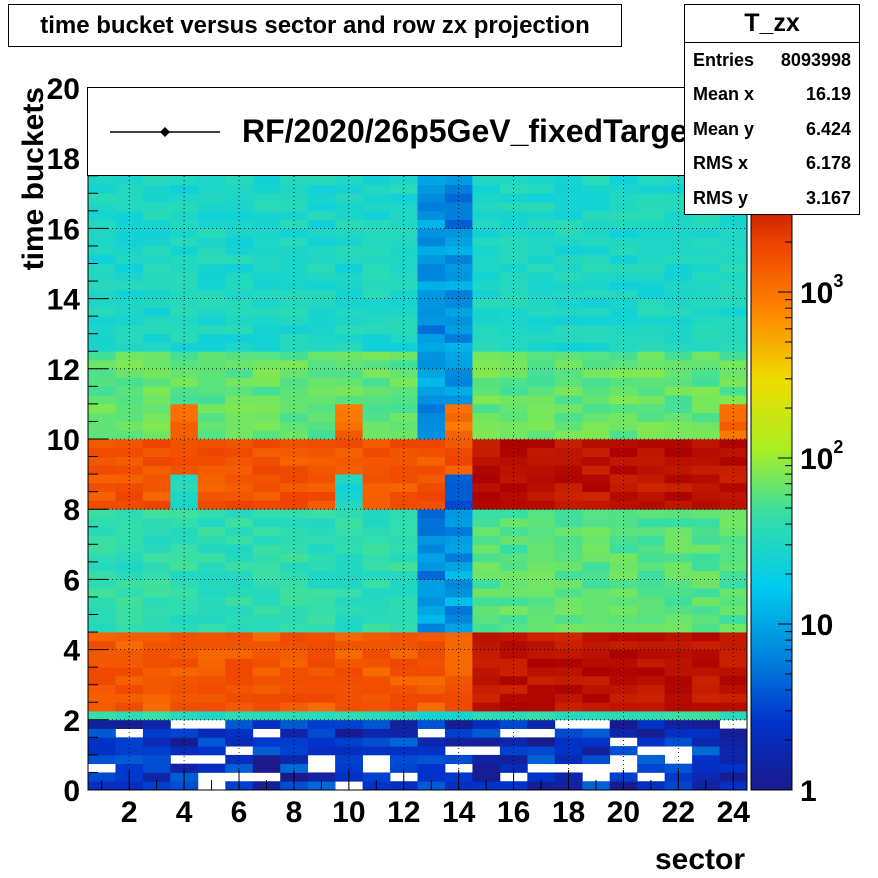 The image size is (878, 878). Describe the element at coordinates (294, 812) in the screenshot. I see `x-tick-label: 8` at that location.